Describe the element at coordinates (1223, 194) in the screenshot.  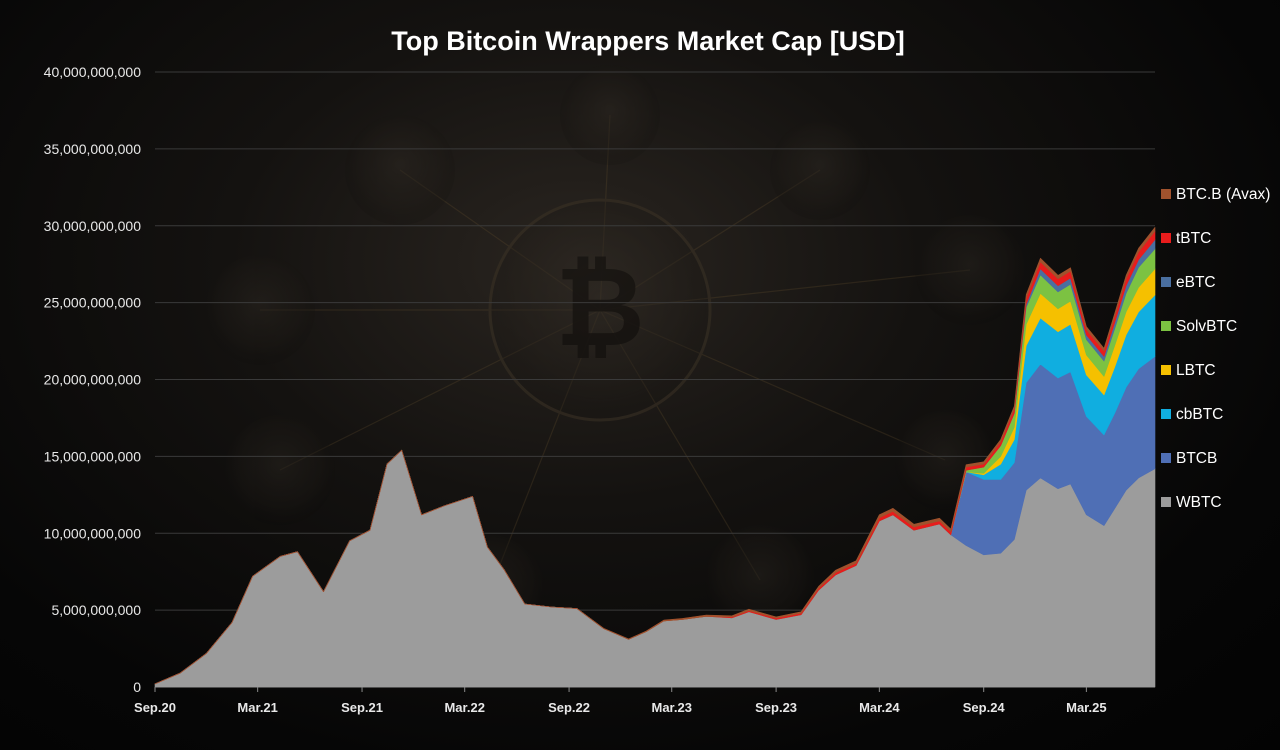
I see `legend-label-btc-b-avax: BTC.B (Avax)` at that location.